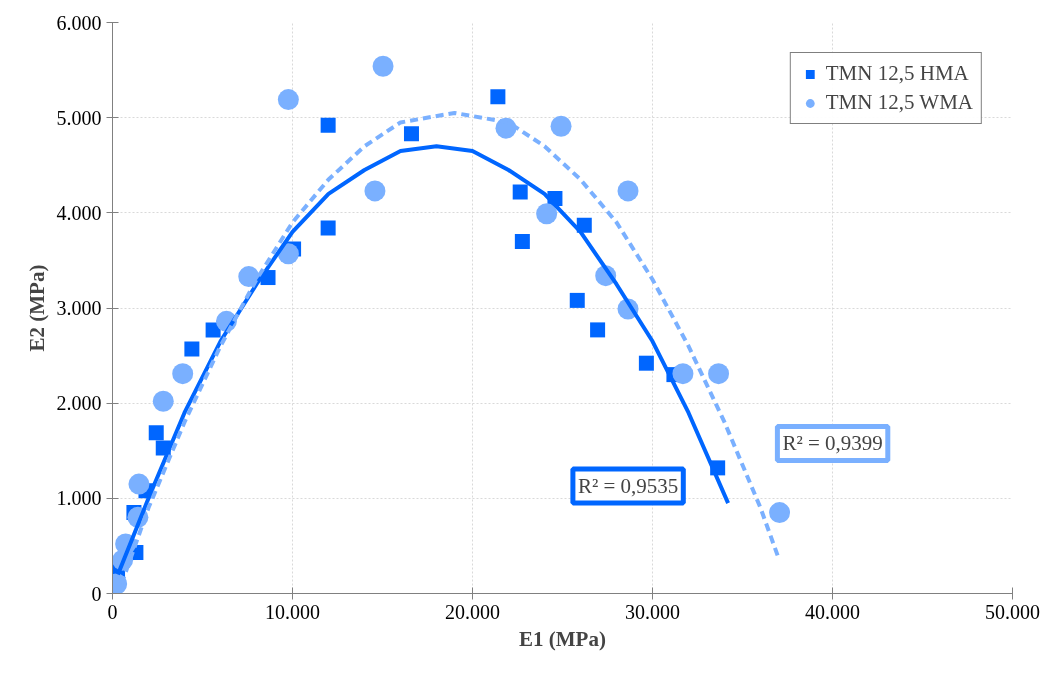 The image size is (1044, 681). Describe the element at coordinates (79, 498) in the screenshot. I see `y-tick-label: 1.000` at that location.